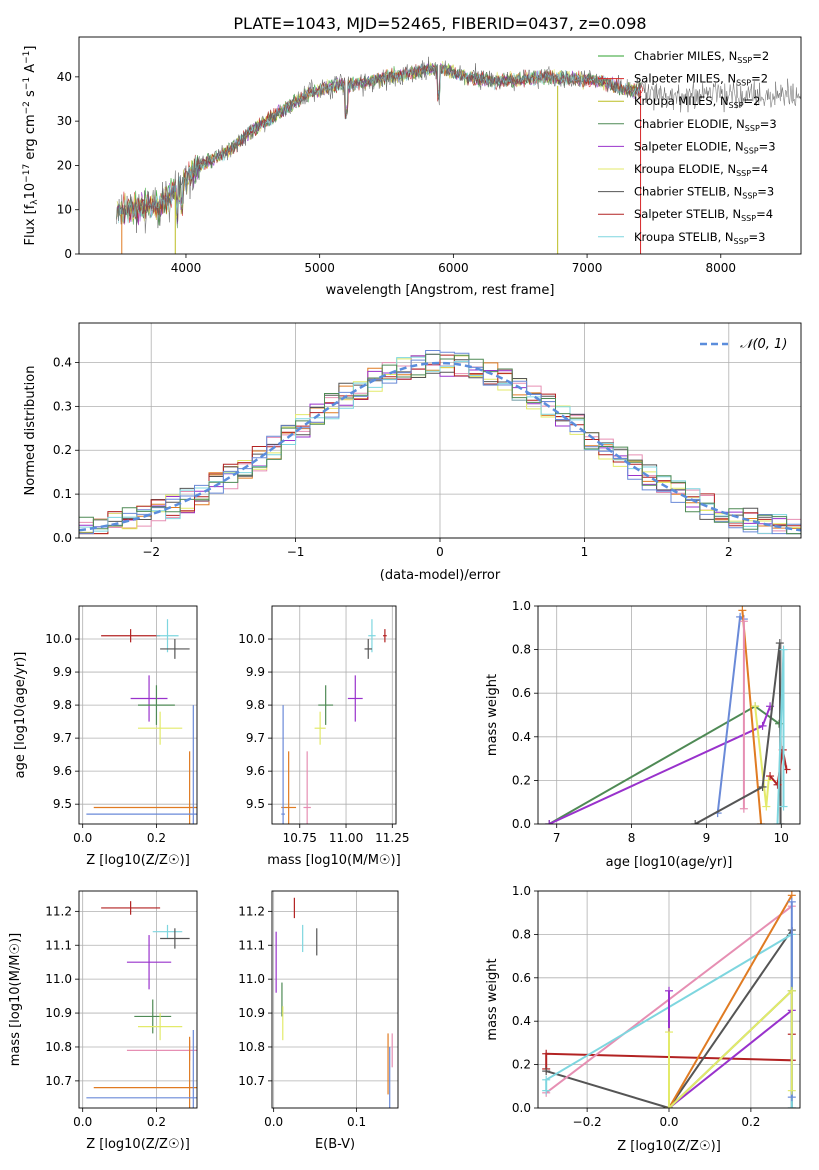 This screenshot has width=819, height=1170. Describe the element at coordinates (251, 1013) in the screenshot. I see `y-tick-label: 10.9` at that location.